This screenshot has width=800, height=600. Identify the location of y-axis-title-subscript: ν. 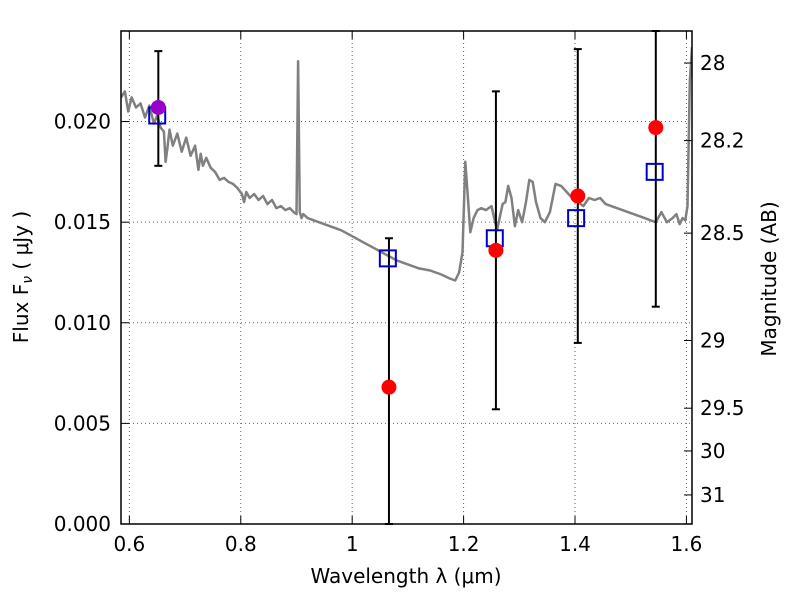
(28, 280).